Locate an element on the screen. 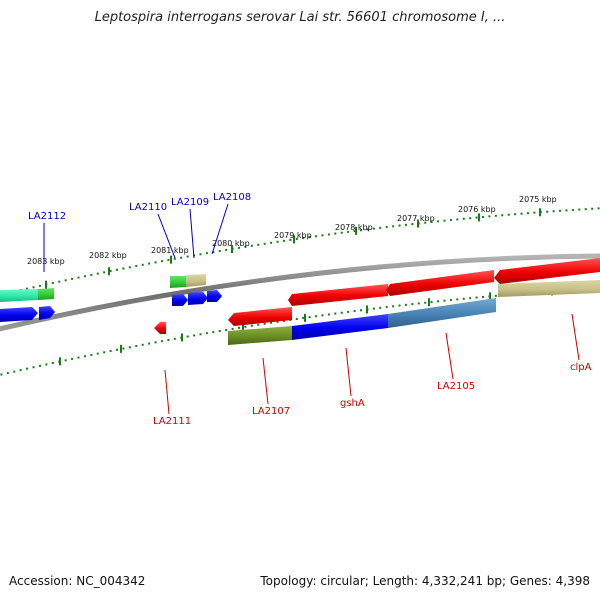 The height and width of the screenshot is (600, 600). gene-label: LA2112 is located at coordinates (47, 216).